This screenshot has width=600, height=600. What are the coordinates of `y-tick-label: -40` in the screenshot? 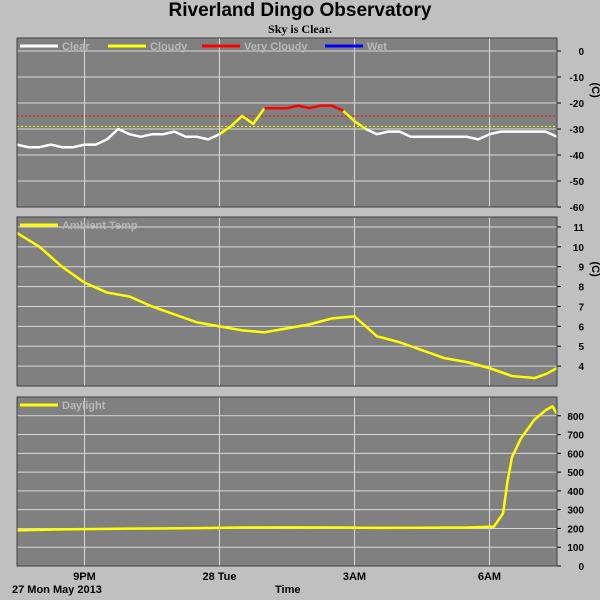 It's located at (577, 156).